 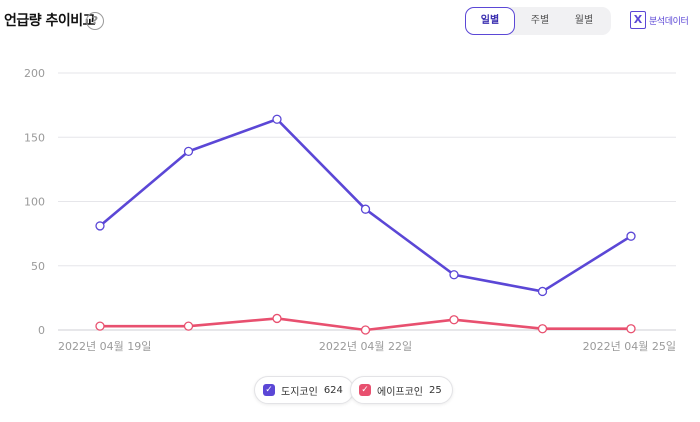 I want to click on legend-item-apecoin: ✓ 에이프코인 25, so click(x=401, y=390).